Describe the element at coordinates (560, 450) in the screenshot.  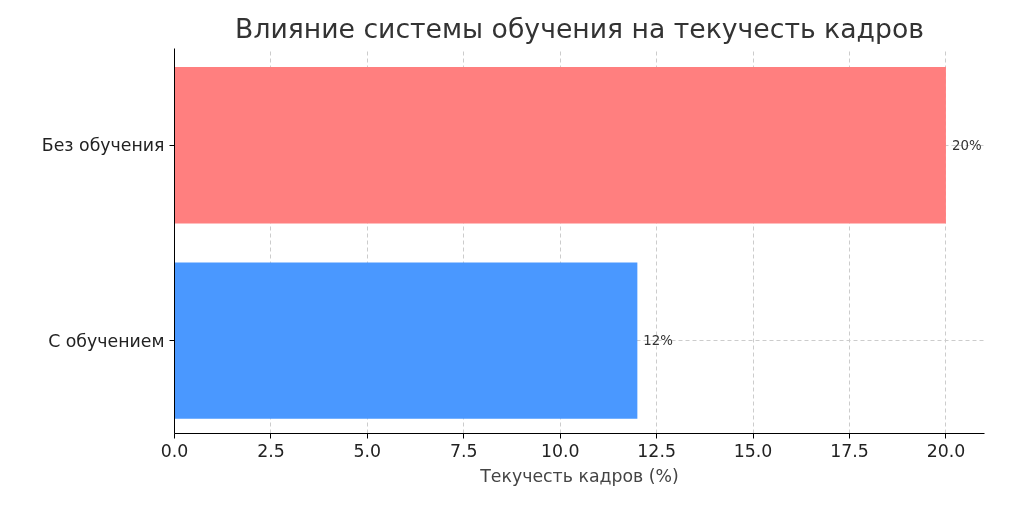
I see `x-tick-label: 10.0` at that location.